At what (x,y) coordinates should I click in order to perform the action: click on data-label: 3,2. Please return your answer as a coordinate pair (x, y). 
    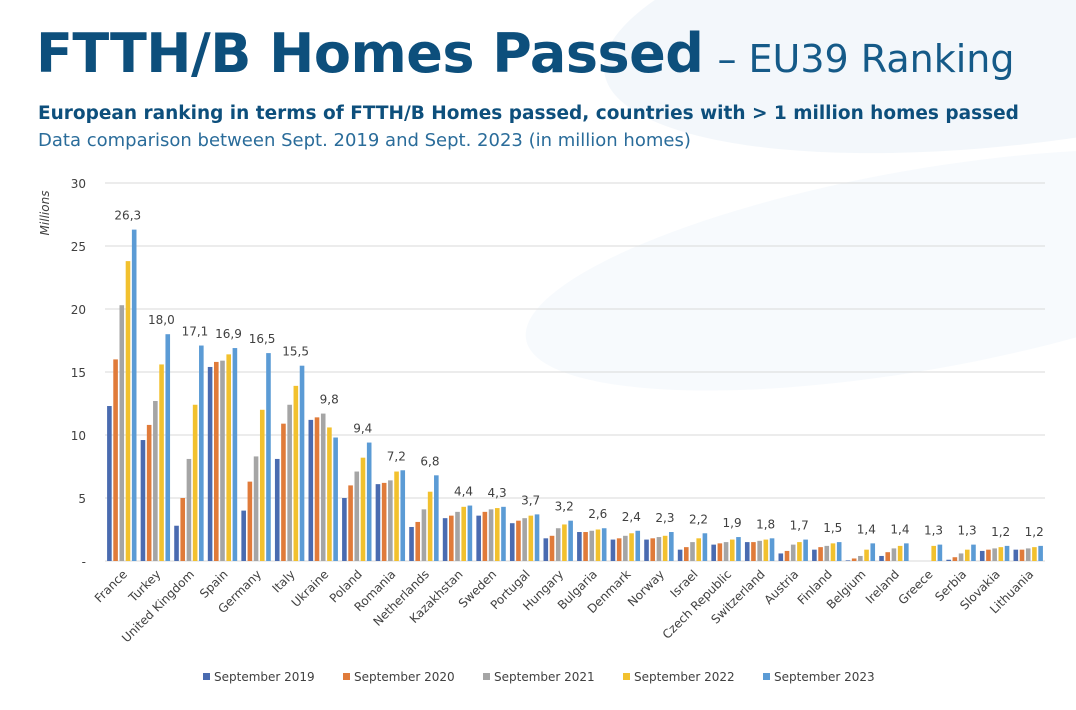
    Looking at the image, I should click on (564, 507).